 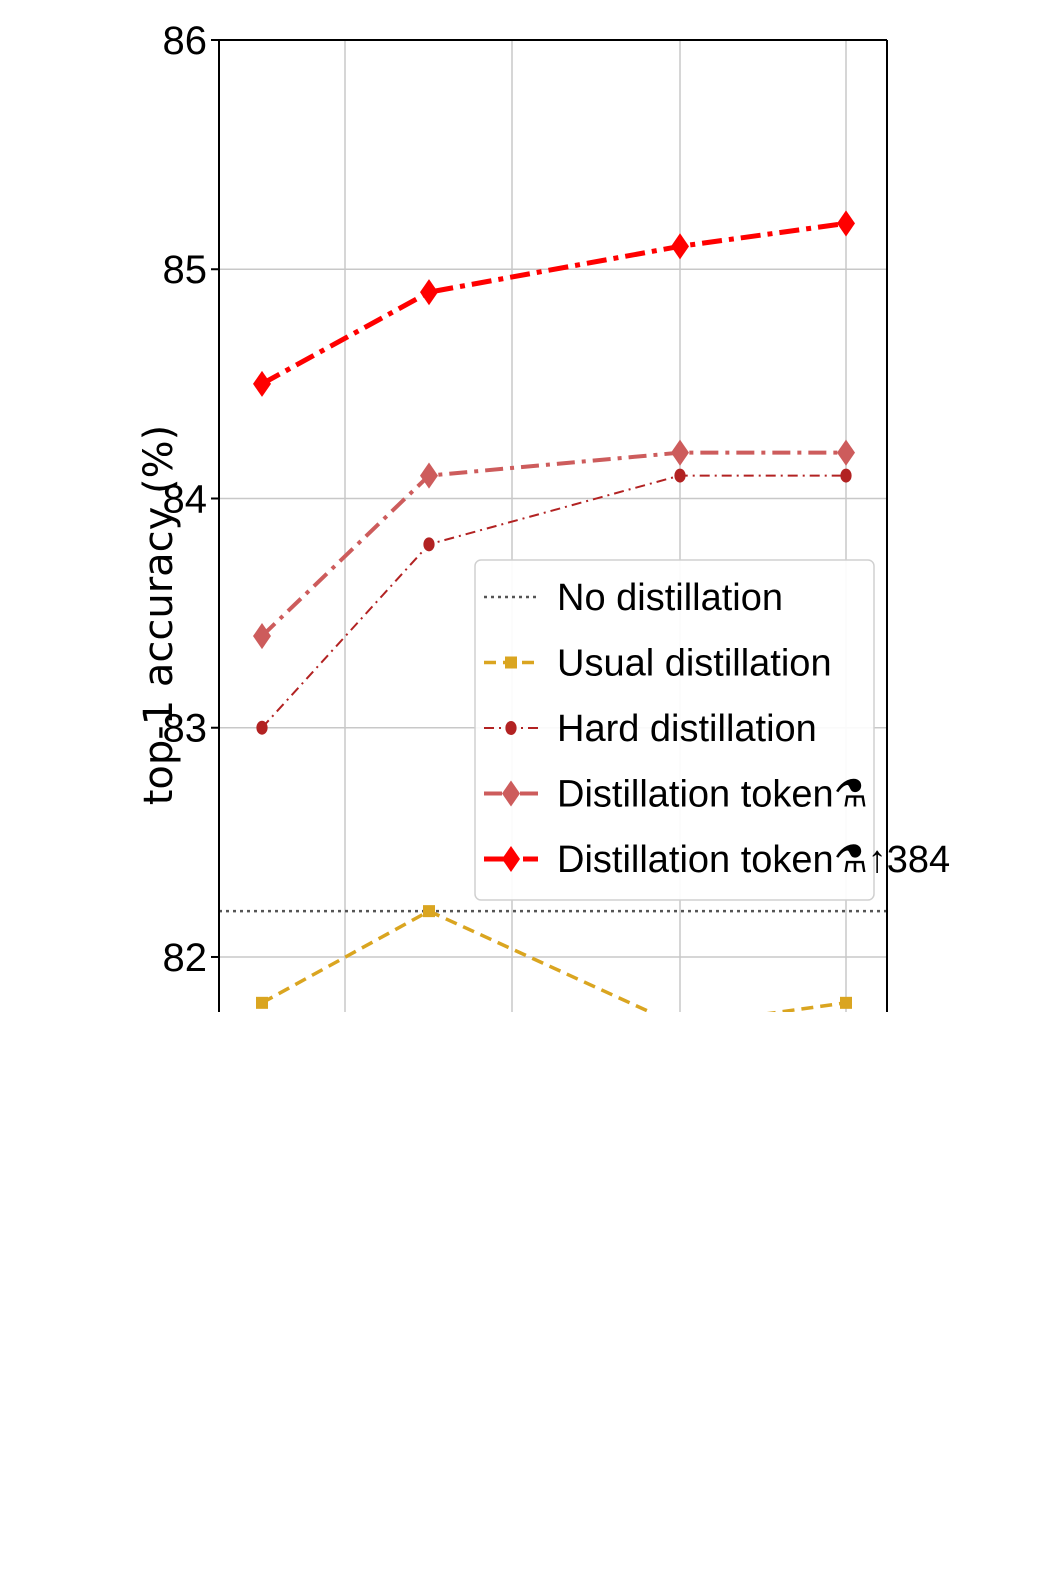 What do you see at coordinates (185, 270) in the screenshot?
I see `y-tick-label-3: 85` at bounding box center [185, 270].